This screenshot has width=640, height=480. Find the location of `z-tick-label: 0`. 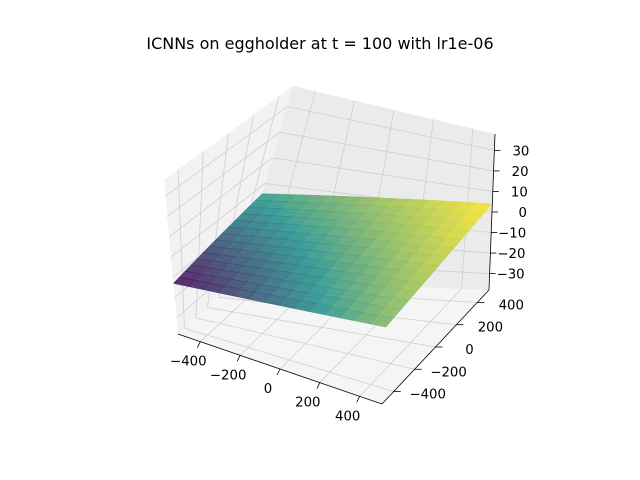

z-tick-label: 0 is located at coordinates (523, 213).